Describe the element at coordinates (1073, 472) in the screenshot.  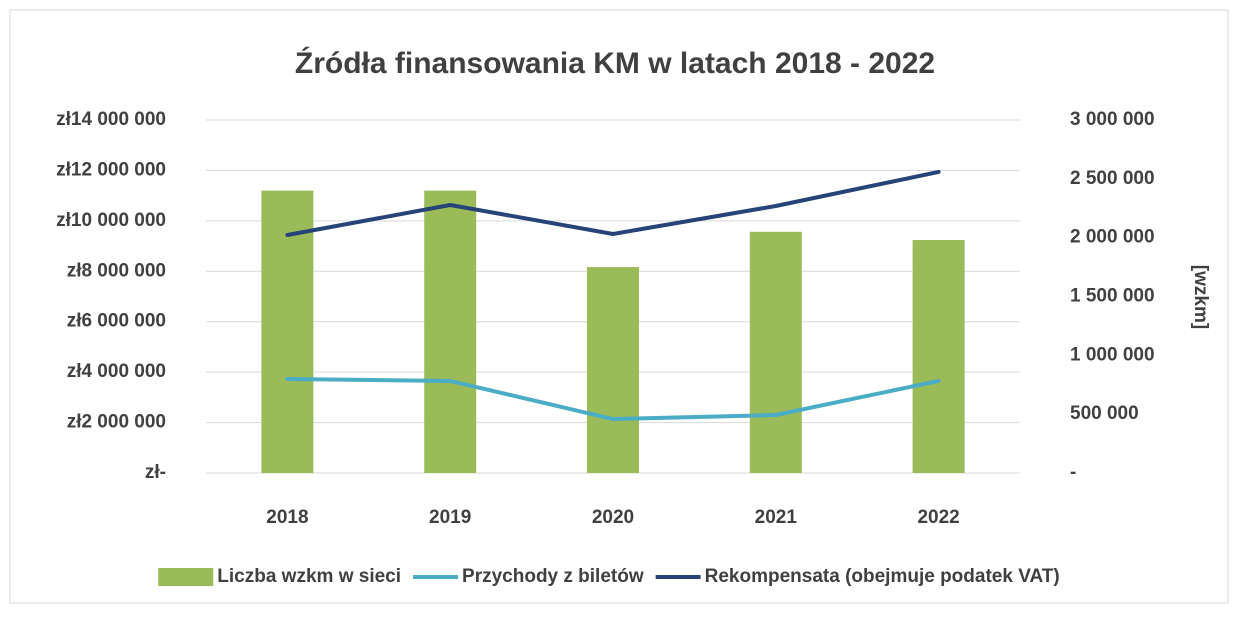
I see `y2-tick-label: -` at that location.